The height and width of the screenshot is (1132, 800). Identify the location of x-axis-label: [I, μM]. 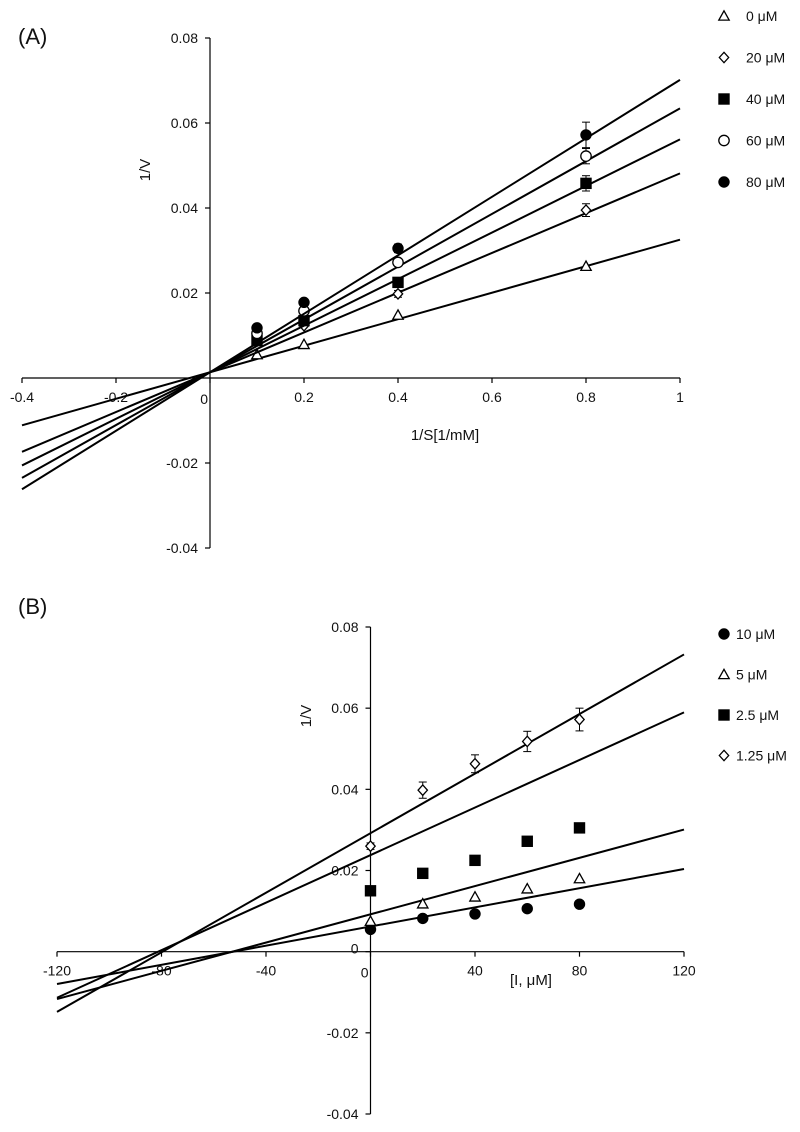
(531, 980).